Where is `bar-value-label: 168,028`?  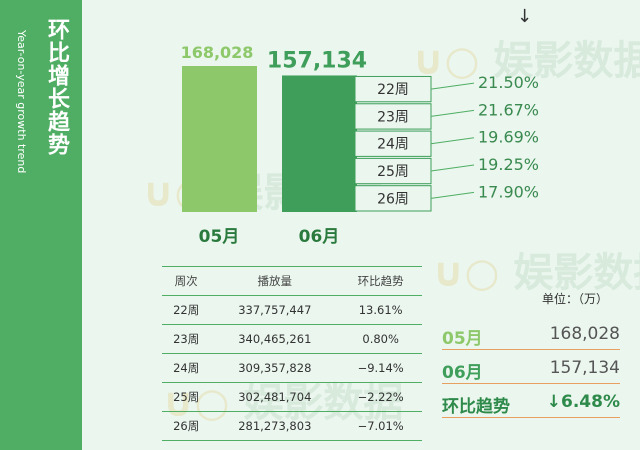
bar-value-label: 168,028 is located at coordinates (217, 52).